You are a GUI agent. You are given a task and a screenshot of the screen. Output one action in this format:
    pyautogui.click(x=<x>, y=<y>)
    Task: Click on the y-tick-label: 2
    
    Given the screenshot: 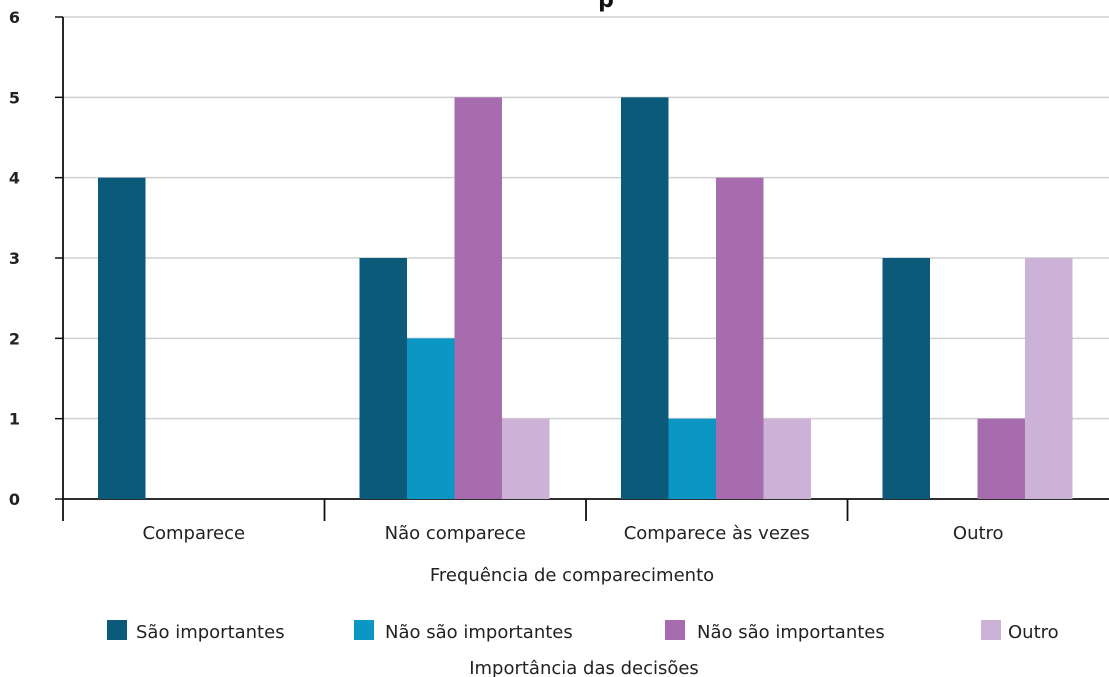 What is the action you would take?
    pyautogui.click(x=14, y=338)
    